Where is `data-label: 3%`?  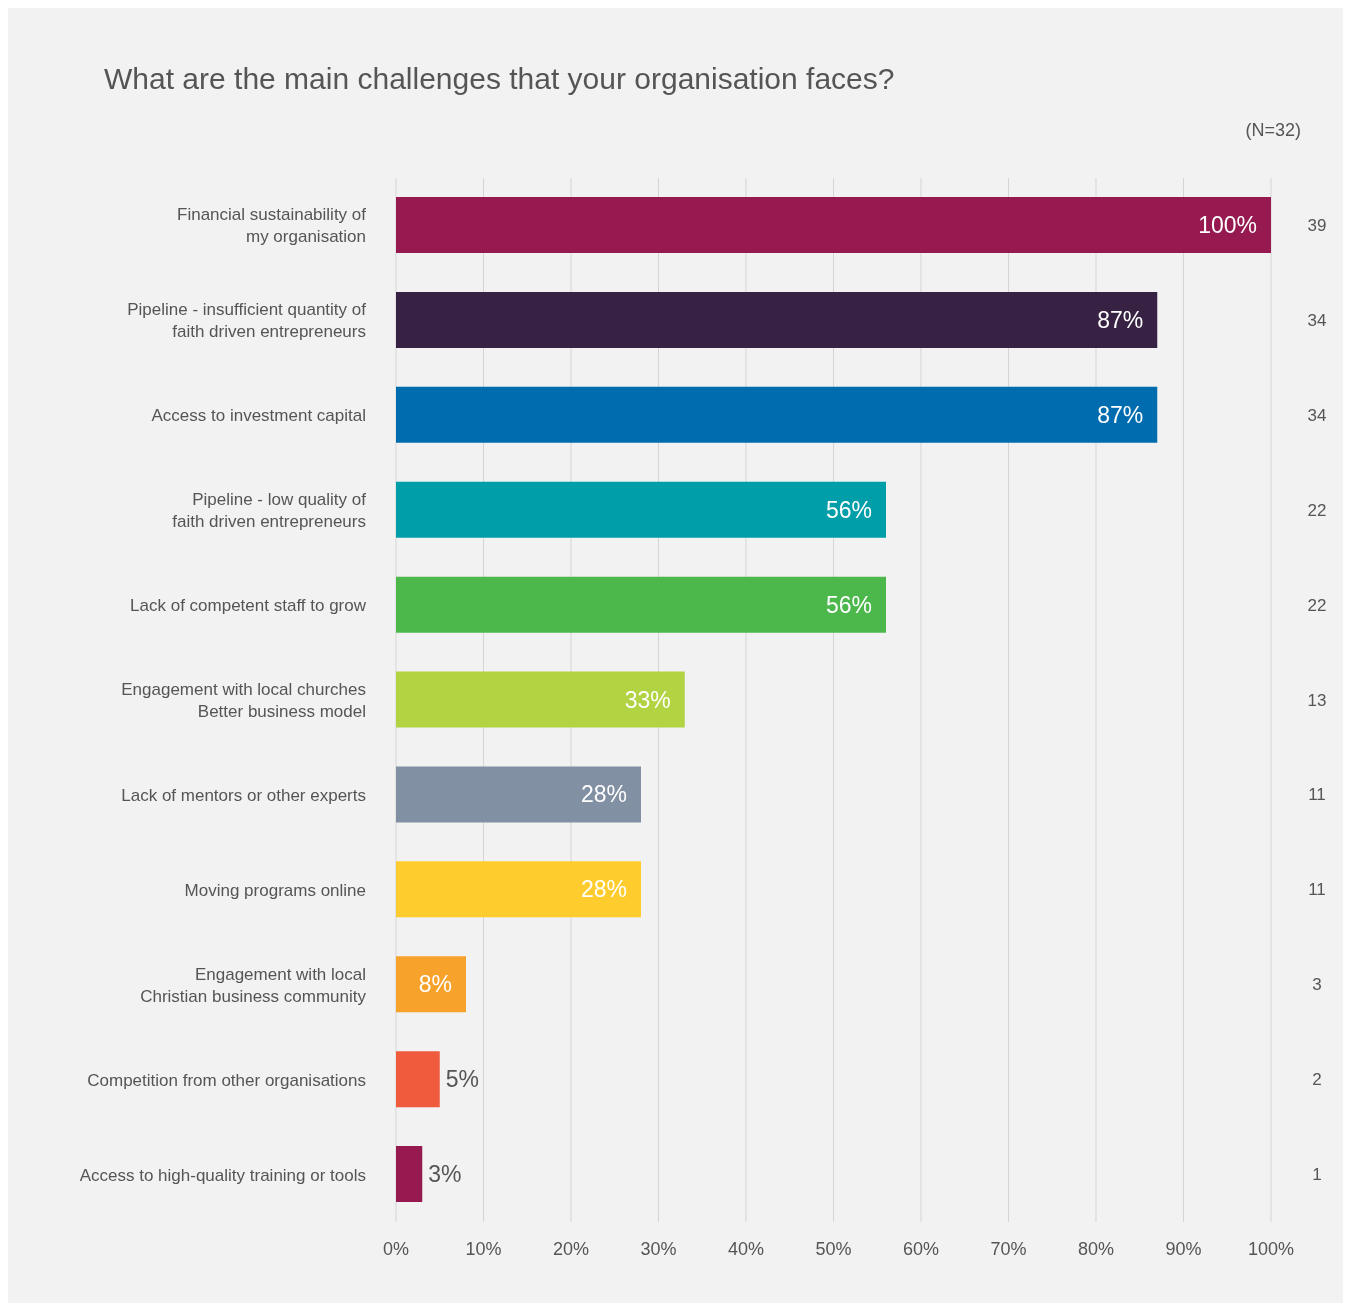
data-label: 3% is located at coordinates (445, 1174).